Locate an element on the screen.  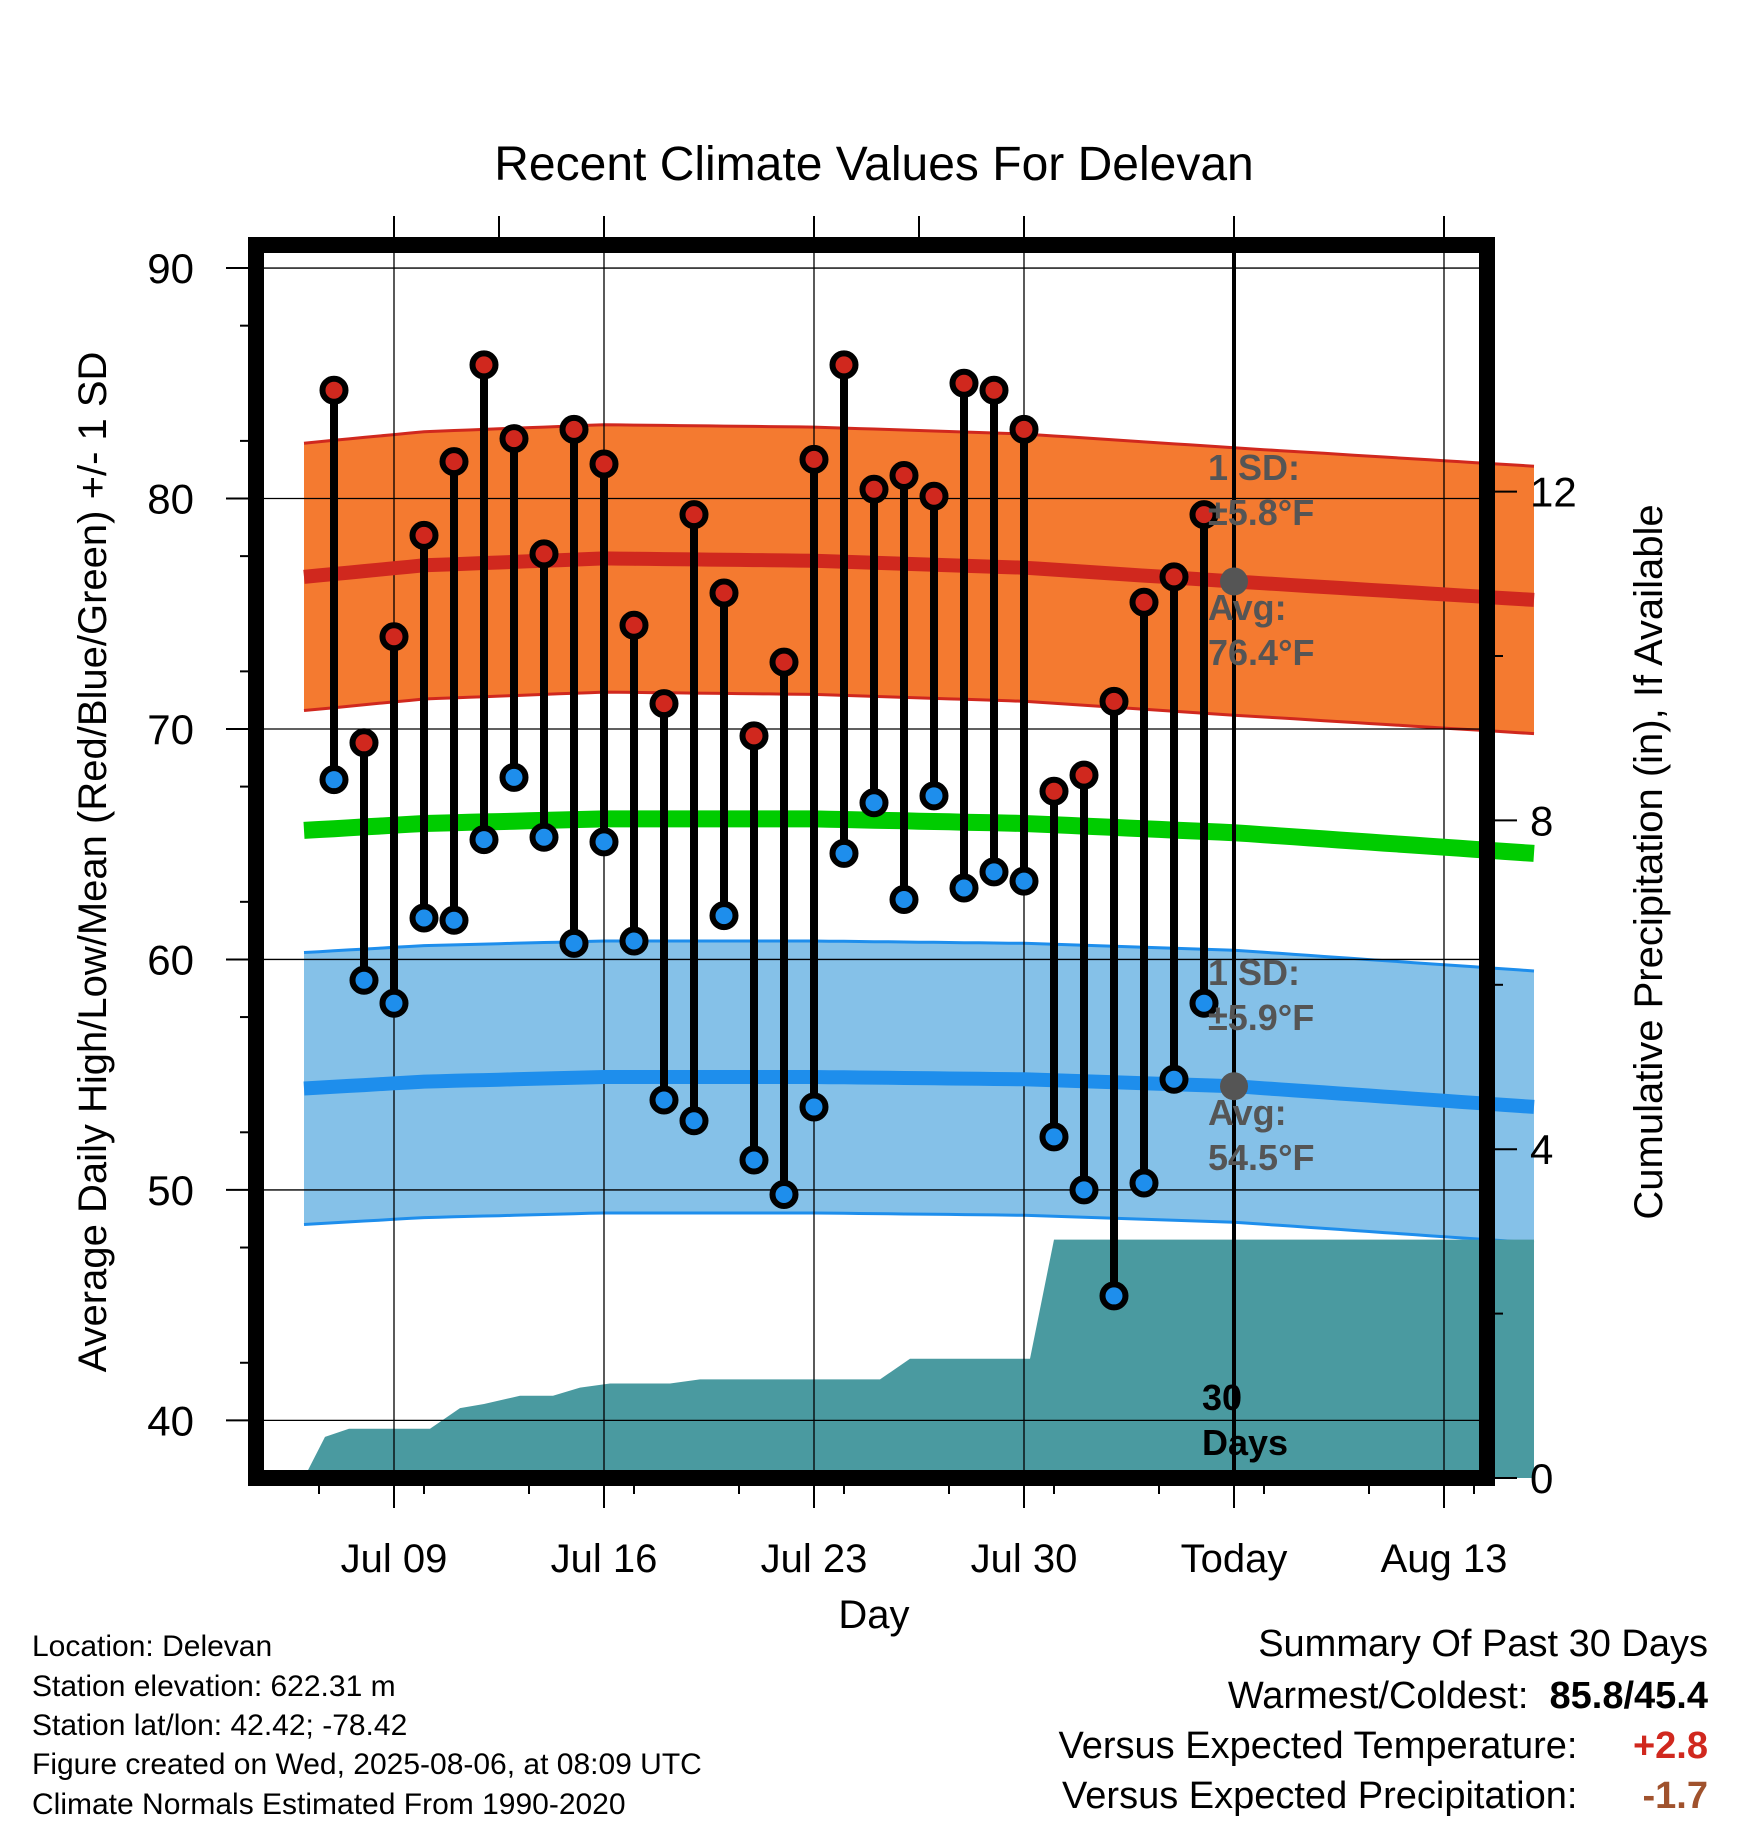
high-normal-line is located at coordinates (919, 579).